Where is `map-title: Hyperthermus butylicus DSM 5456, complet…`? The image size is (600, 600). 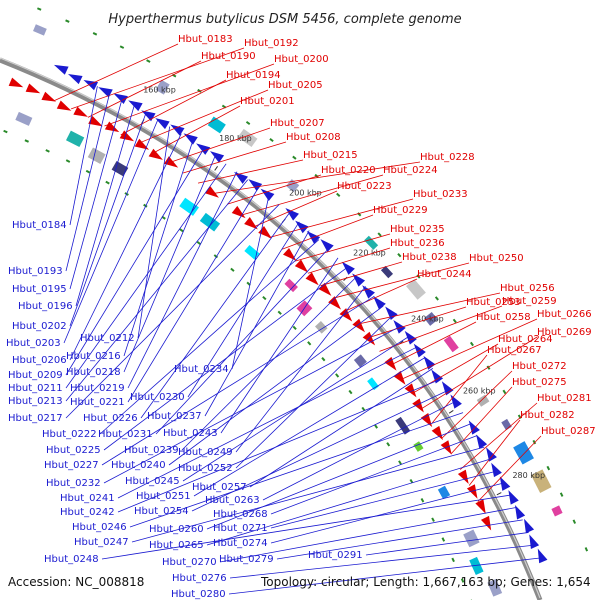 map-title: Hyperthermus butylicus DSM 5456, complet… is located at coordinates (284, 19).